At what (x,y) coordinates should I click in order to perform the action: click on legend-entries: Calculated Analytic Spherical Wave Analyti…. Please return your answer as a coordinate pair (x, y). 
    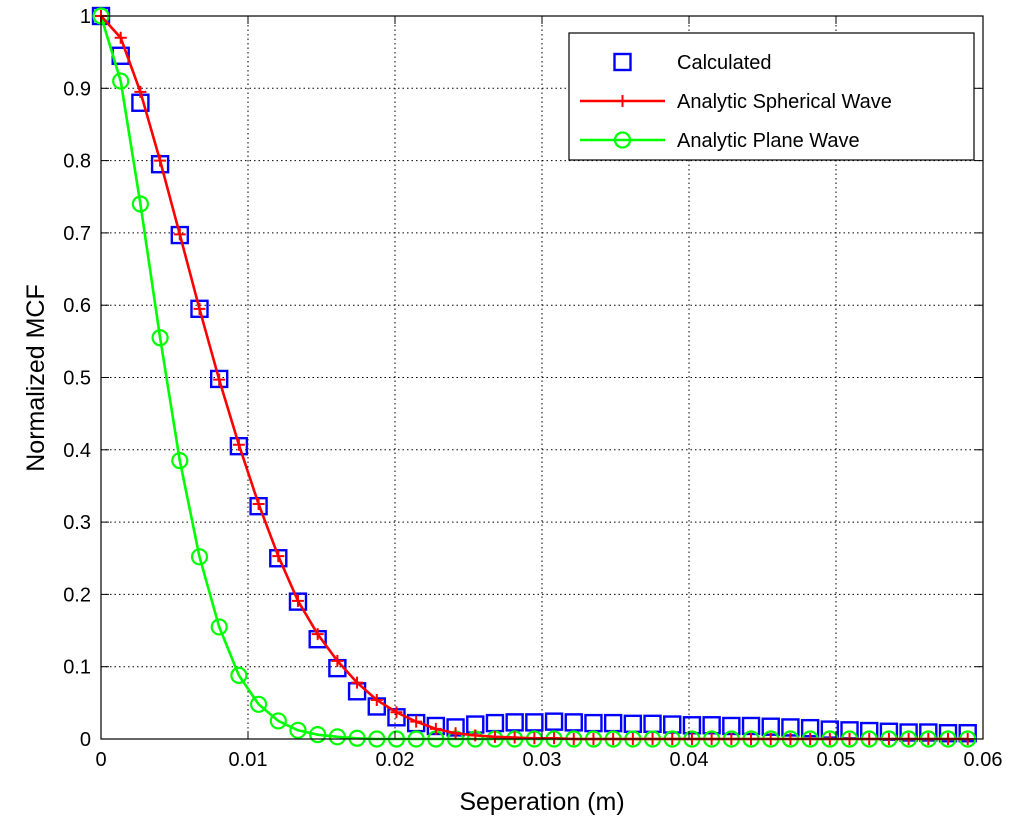
    Looking at the image, I should click on (736, 102).